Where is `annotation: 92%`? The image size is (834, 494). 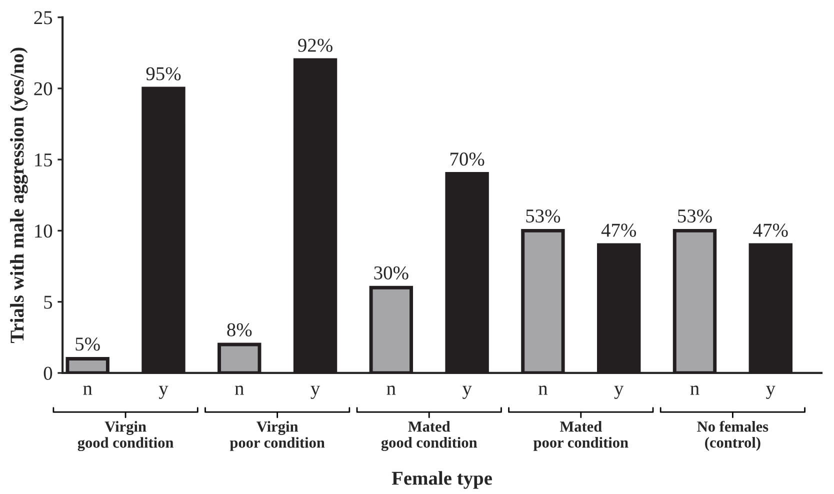
annotation: 92% is located at coordinates (315, 45).